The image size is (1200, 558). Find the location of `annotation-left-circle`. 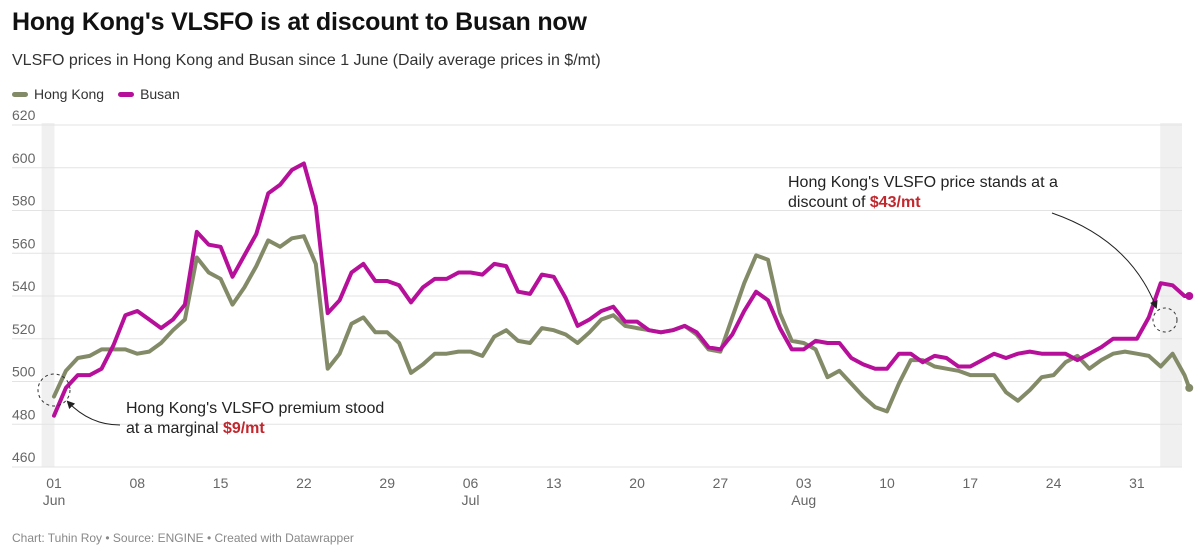

annotation-left-circle is located at coordinates (54, 390).